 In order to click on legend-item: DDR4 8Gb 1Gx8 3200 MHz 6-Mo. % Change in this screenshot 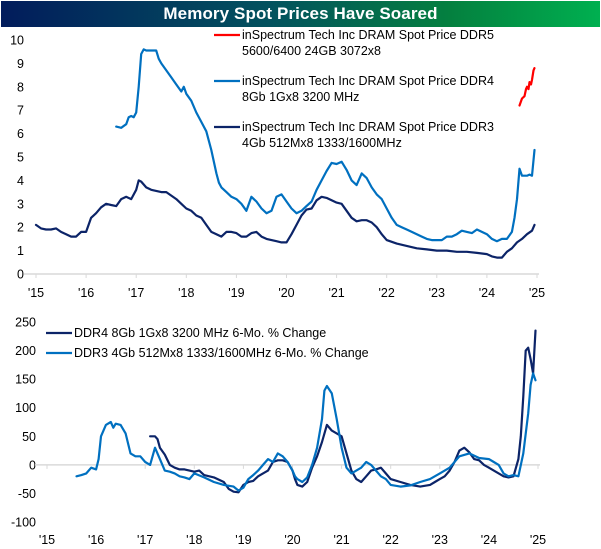, I will do `click(186, 333)`.